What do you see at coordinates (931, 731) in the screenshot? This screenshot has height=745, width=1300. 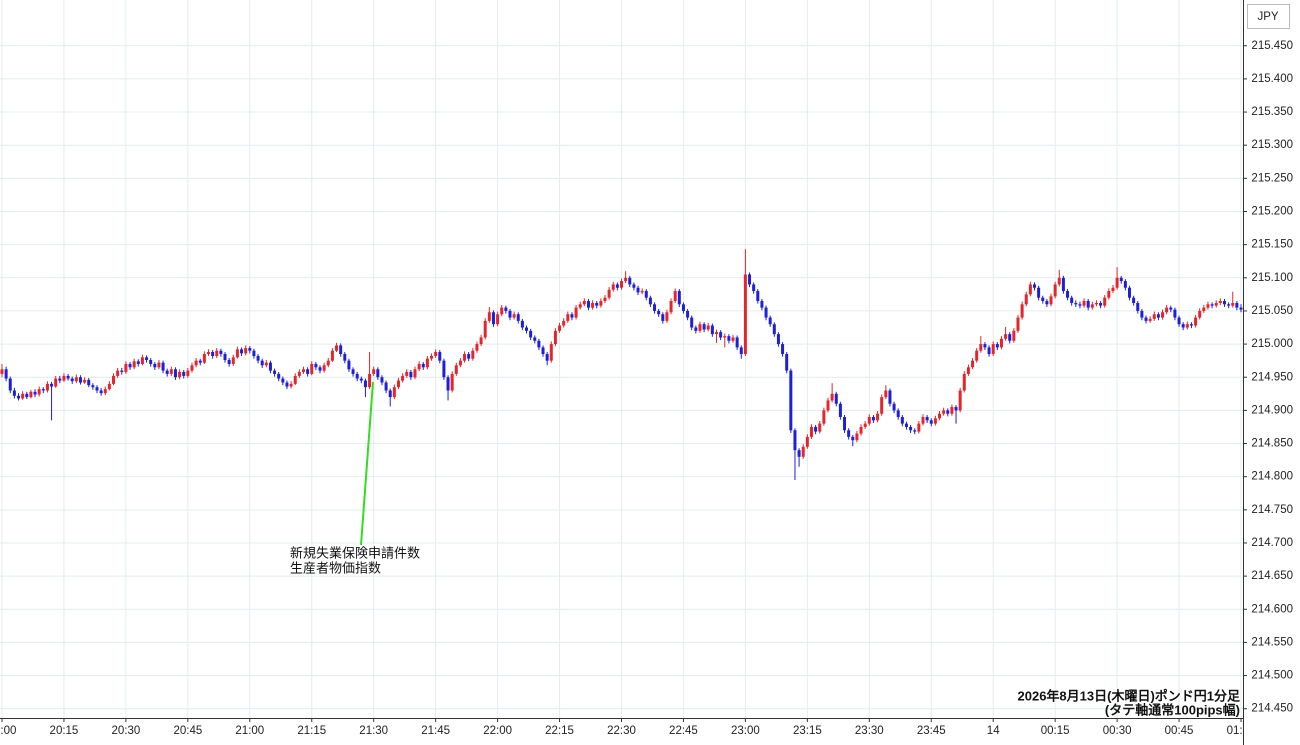 I see `x-tick-label: 23:45` at bounding box center [931, 731].